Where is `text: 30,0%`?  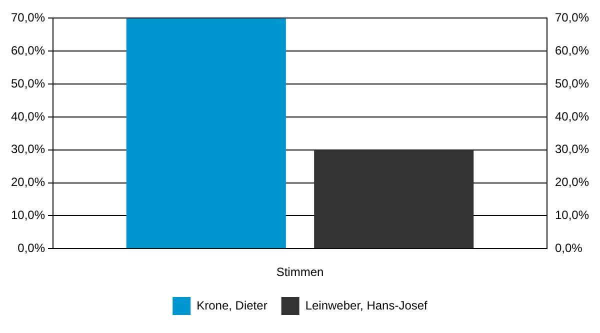
text: 30,0% is located at coordinates (572, 149).